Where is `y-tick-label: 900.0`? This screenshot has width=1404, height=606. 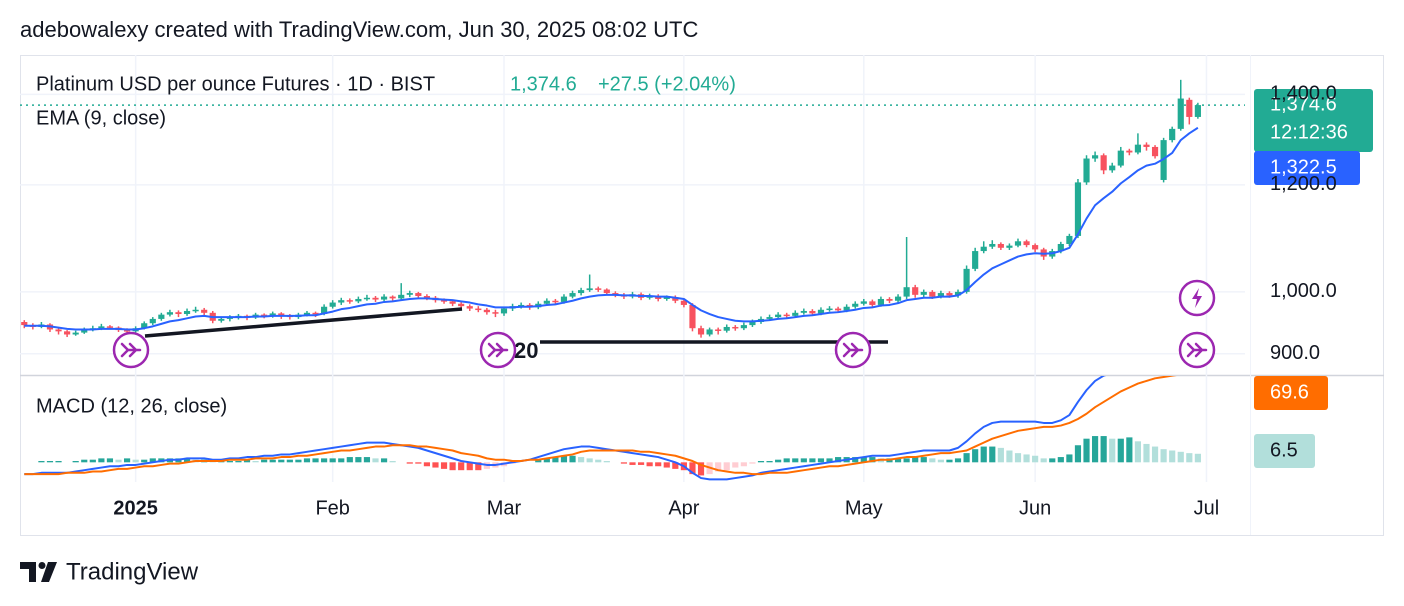
y-tick-label: 900.0 is located at coordinates (1295, 353).